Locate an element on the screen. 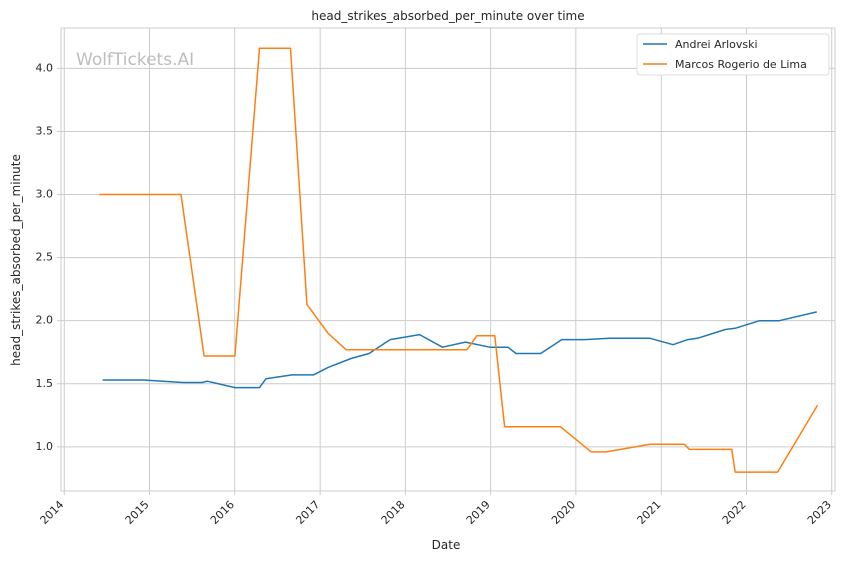 This screenshot has height=561, width=844. legend-box is located at coordinates (733, 54).